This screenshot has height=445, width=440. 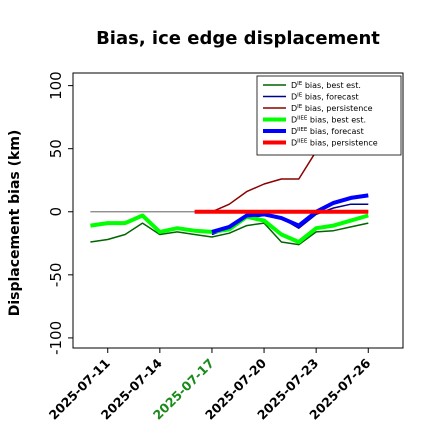 I want to click on plot-layer, so click(x=229, y=198).